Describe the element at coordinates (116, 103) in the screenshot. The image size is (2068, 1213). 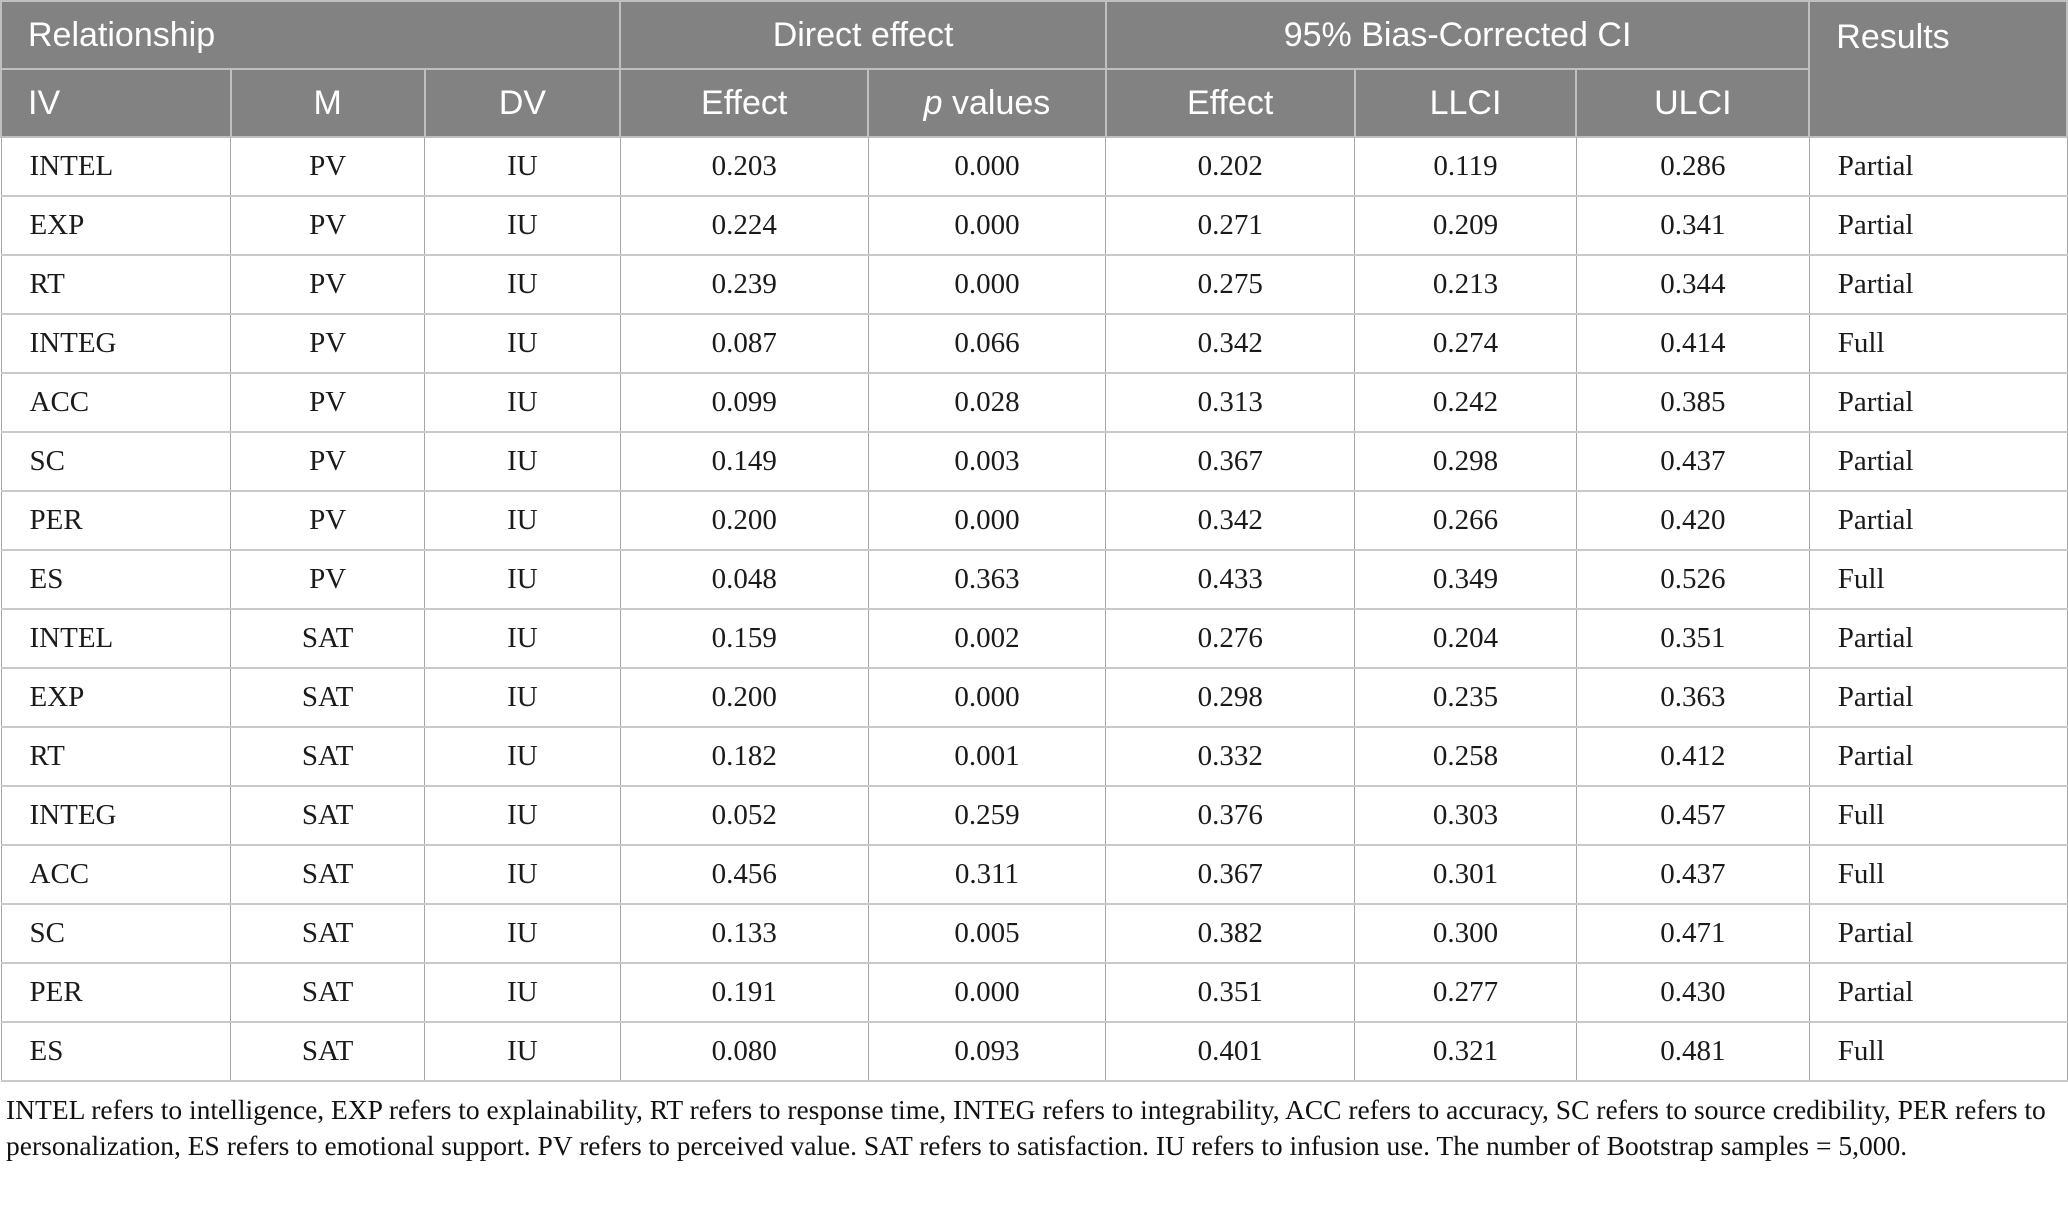
I see `header-iv: IV` at that location.